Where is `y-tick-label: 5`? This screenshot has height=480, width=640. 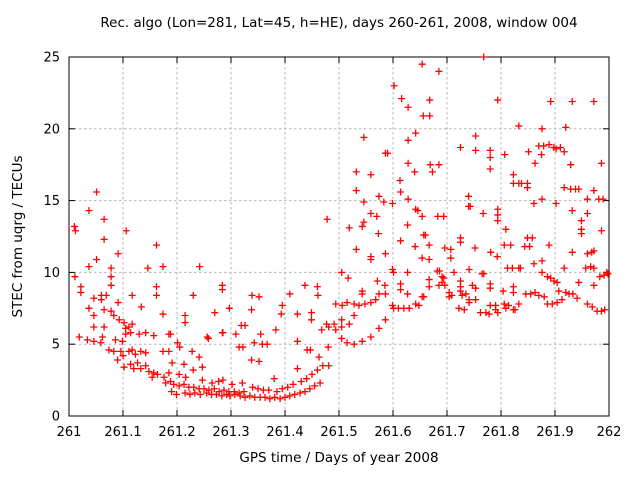
y-tick-label: 5 is located at coordinates (56, 345).